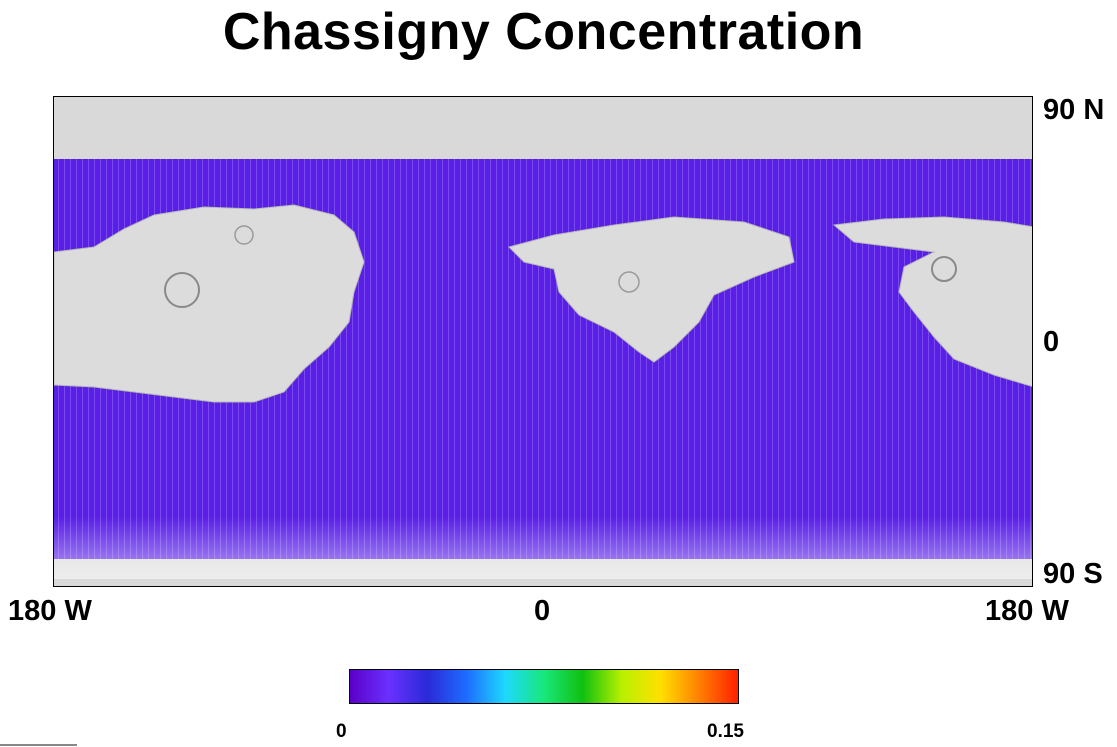  Describe the element at coordinates (1073, 574) in the screenshot. I see `latitude-label-south: 90 S` at that location.